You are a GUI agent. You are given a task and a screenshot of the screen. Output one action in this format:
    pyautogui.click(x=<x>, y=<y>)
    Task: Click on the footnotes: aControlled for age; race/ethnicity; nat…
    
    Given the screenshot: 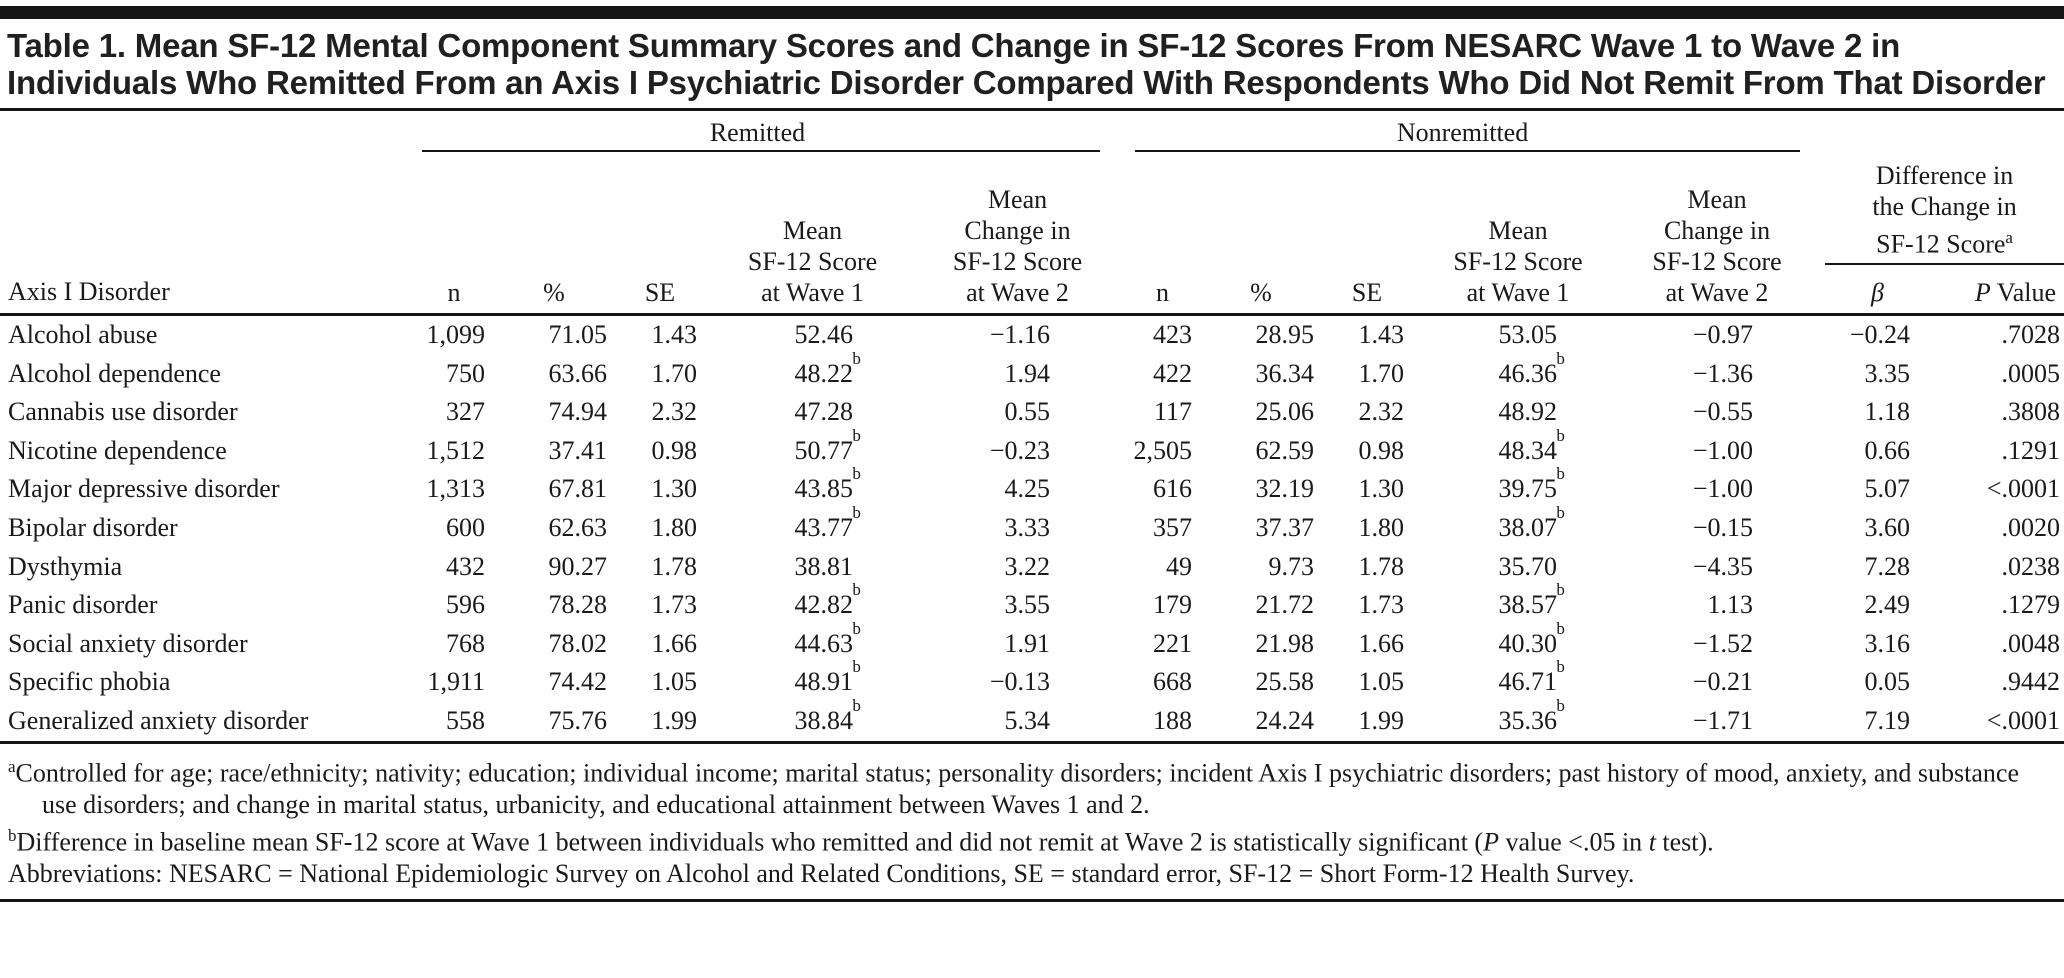 What is the action you would take?
    pyautogui.click(x=1033, y=820)
    